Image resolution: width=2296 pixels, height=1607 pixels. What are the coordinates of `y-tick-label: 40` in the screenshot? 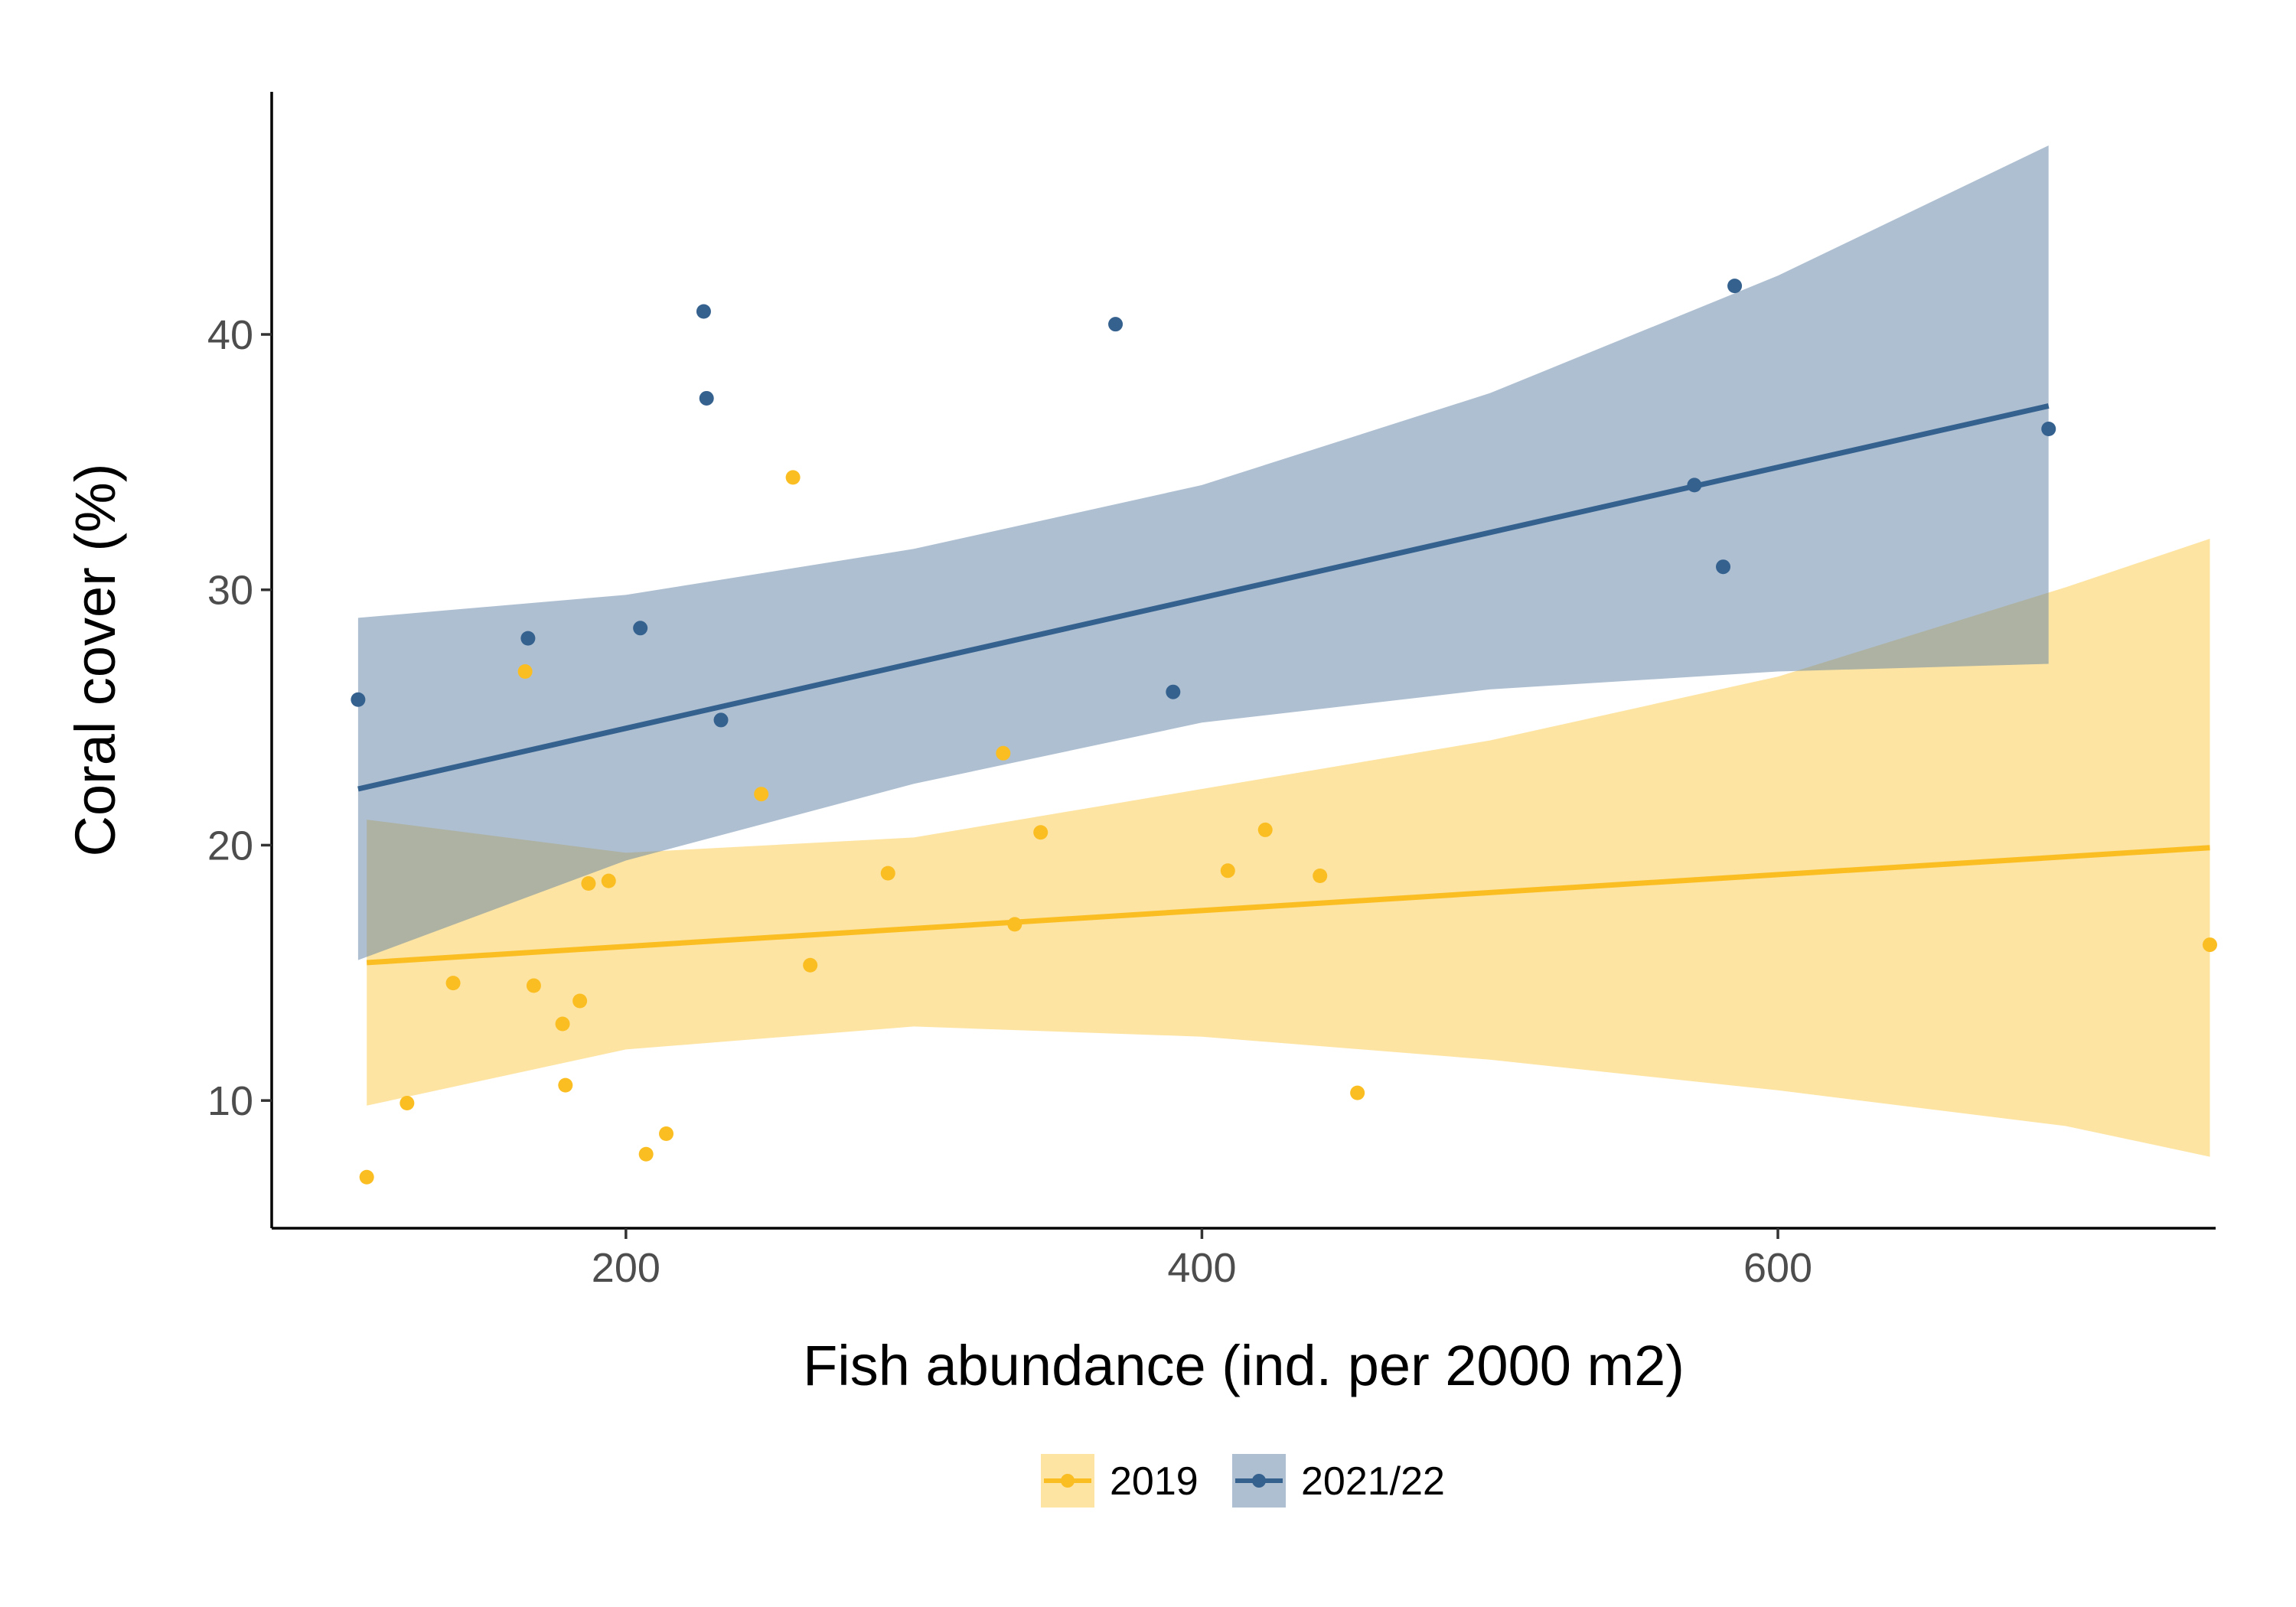 It's located at (230, 335).